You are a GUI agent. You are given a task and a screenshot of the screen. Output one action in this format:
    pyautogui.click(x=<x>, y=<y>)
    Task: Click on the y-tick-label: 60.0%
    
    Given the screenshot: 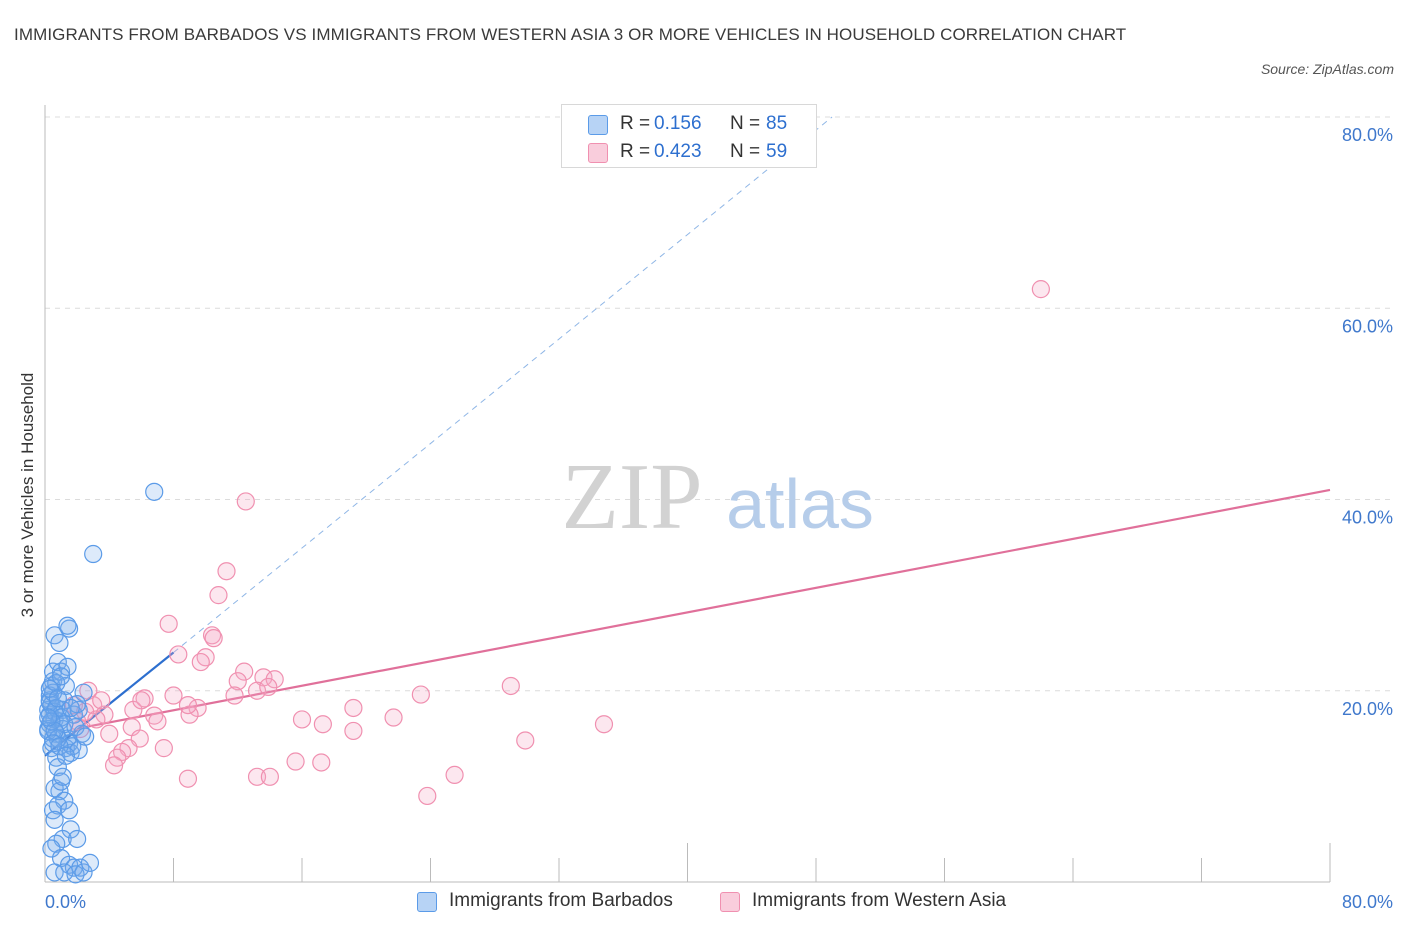 What is the action you would take?
    pyautogui.click(x=1367, y=326)
    